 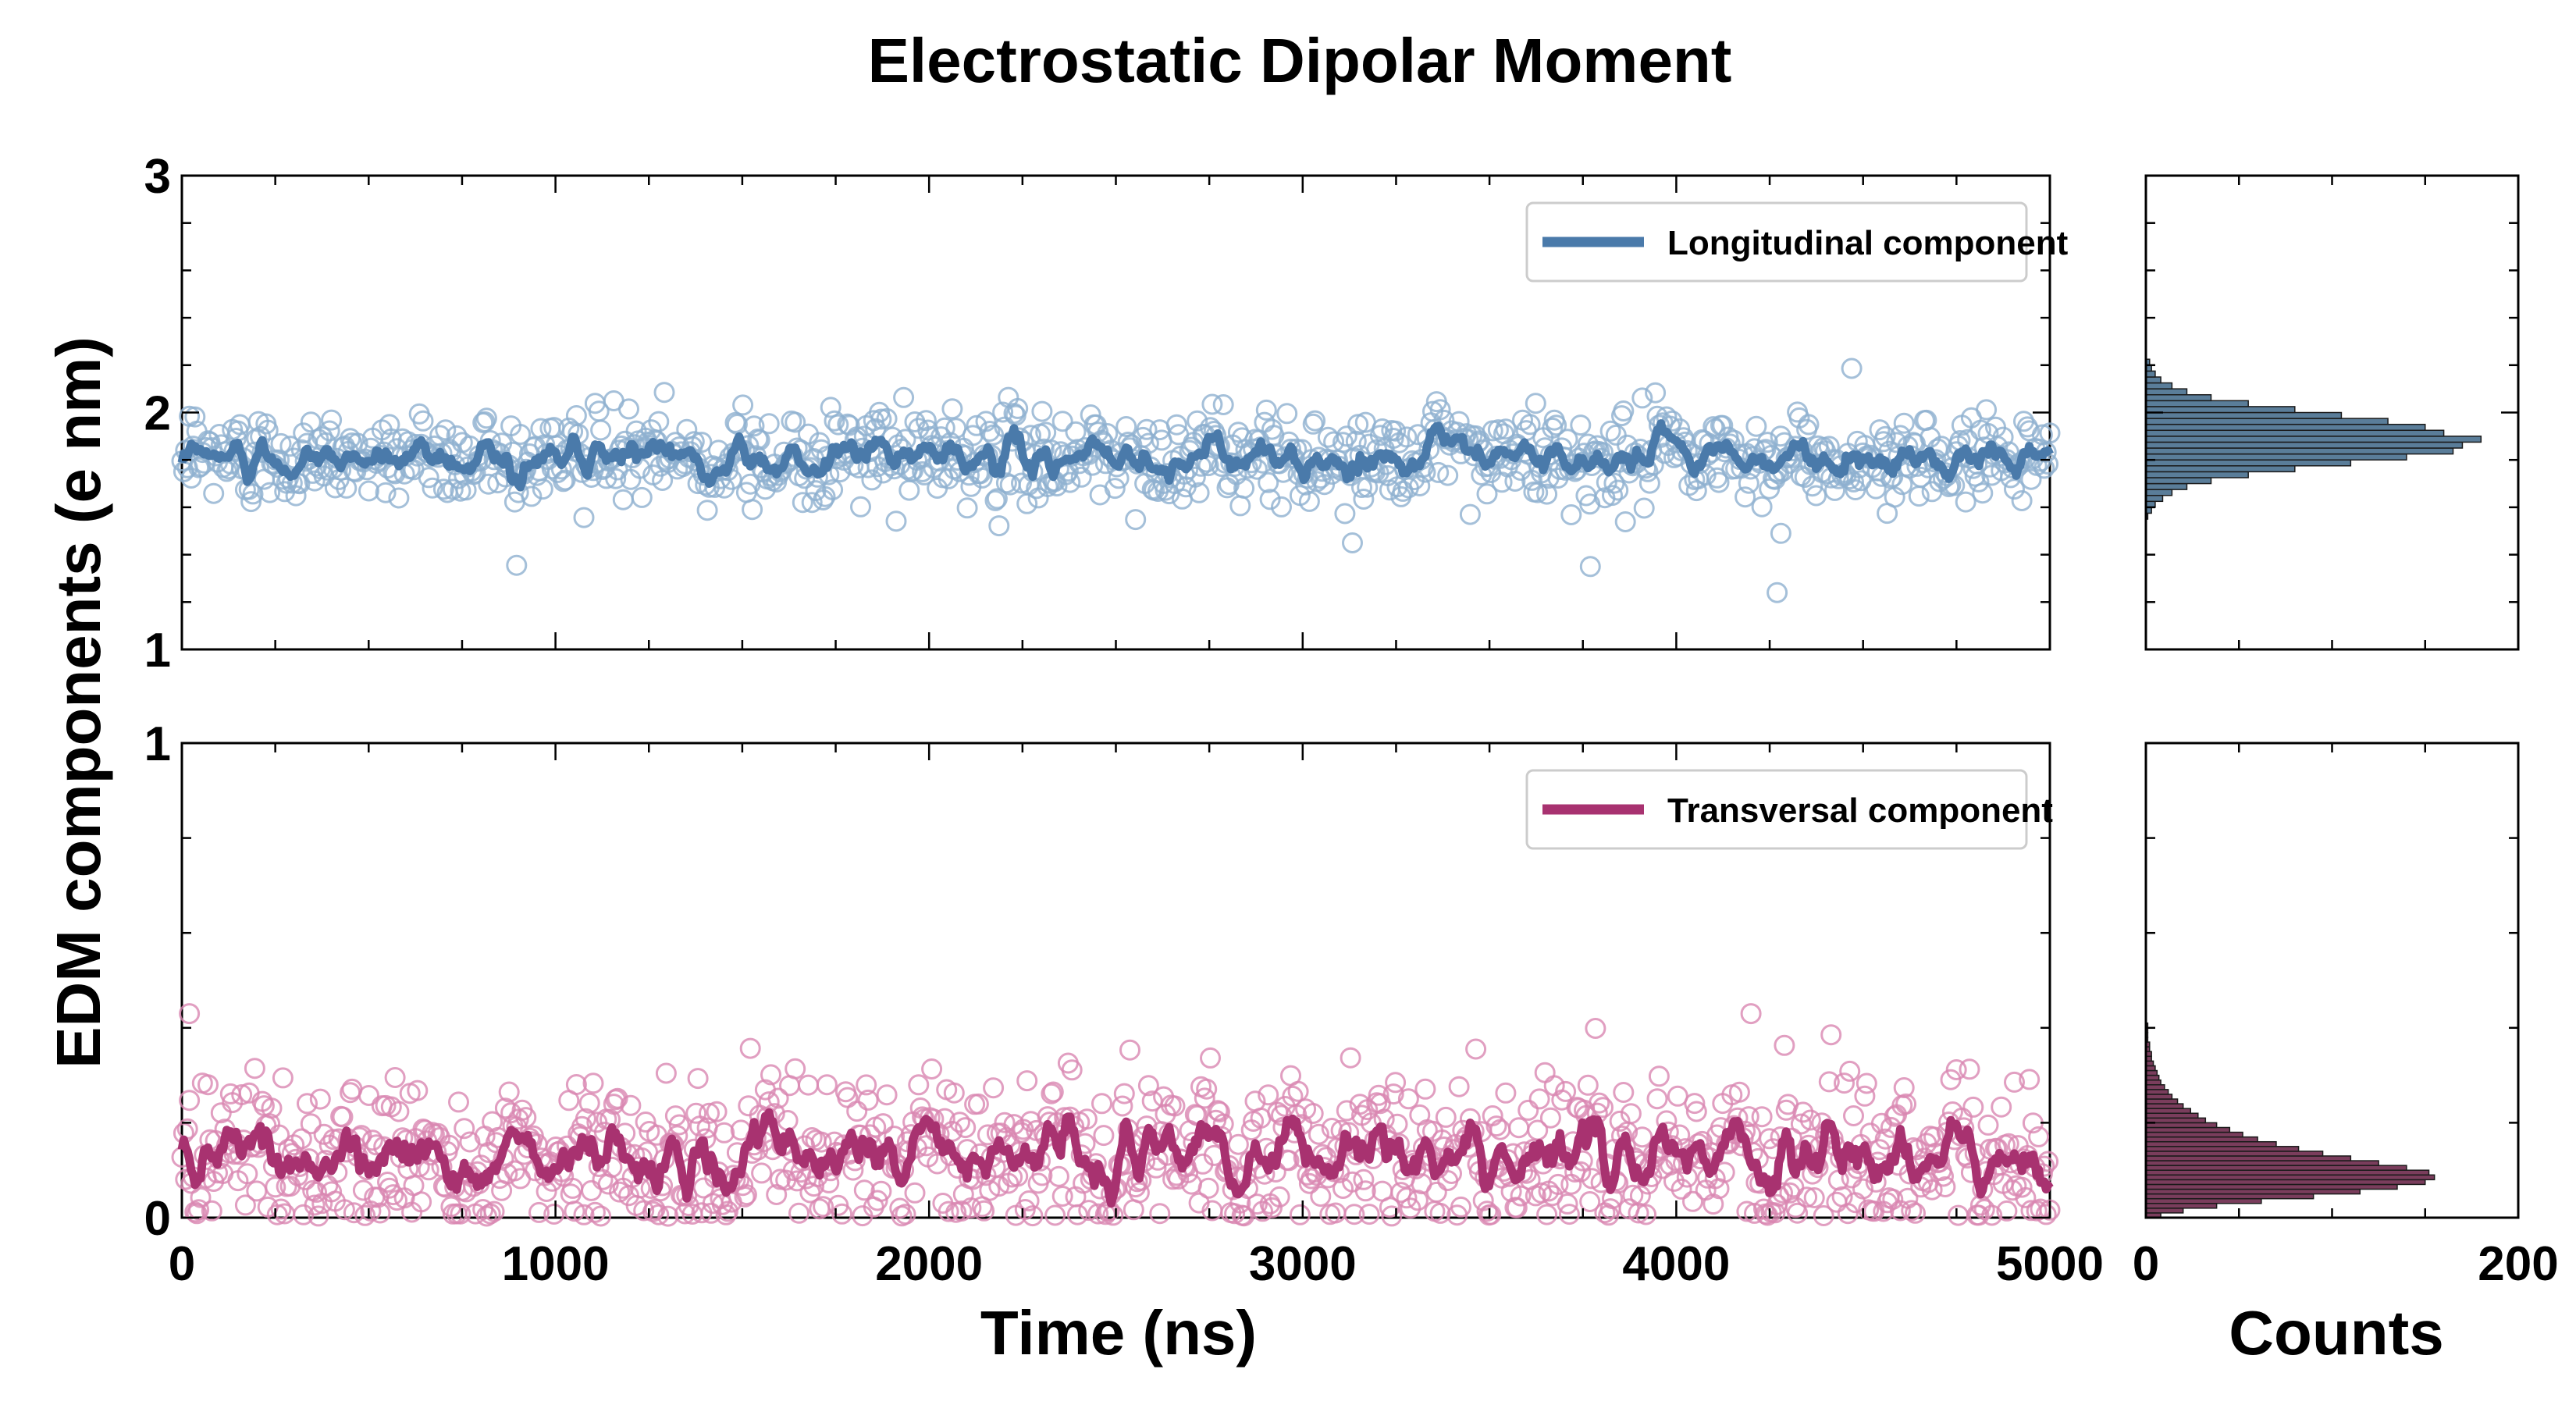 What do you see at coordinates (157, 744) in the screenshot?
I see `bottom-ytick-label: 1` at bounding box center [157, 744].